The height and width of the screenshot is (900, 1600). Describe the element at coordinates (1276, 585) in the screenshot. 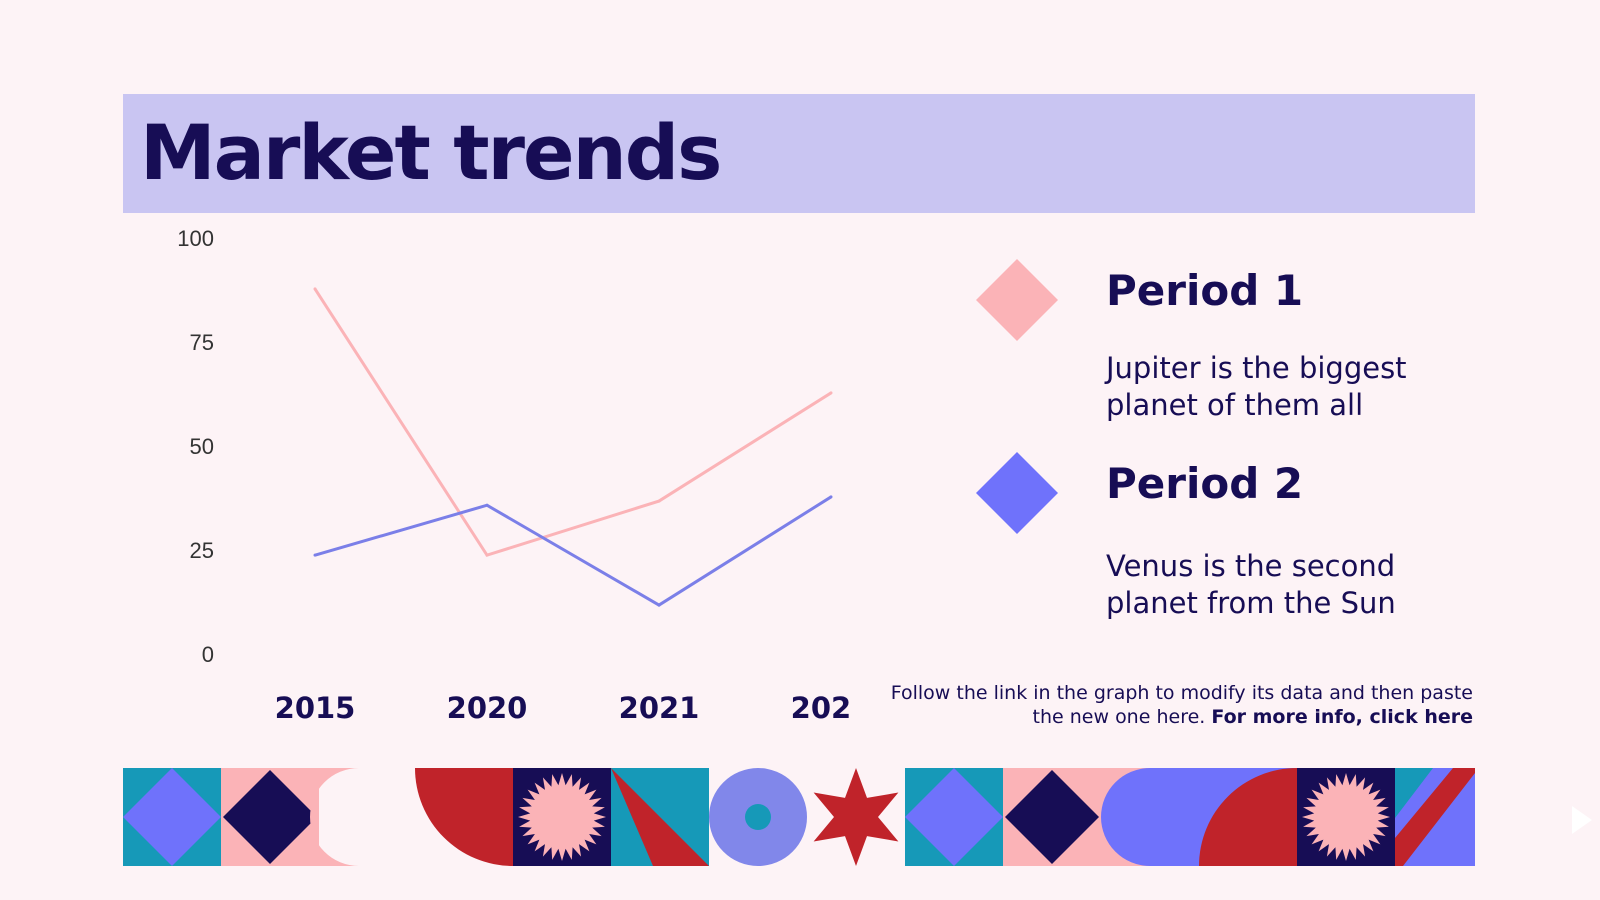

I see `period-2-description: Venus is the second planet from the Sun` at that location.